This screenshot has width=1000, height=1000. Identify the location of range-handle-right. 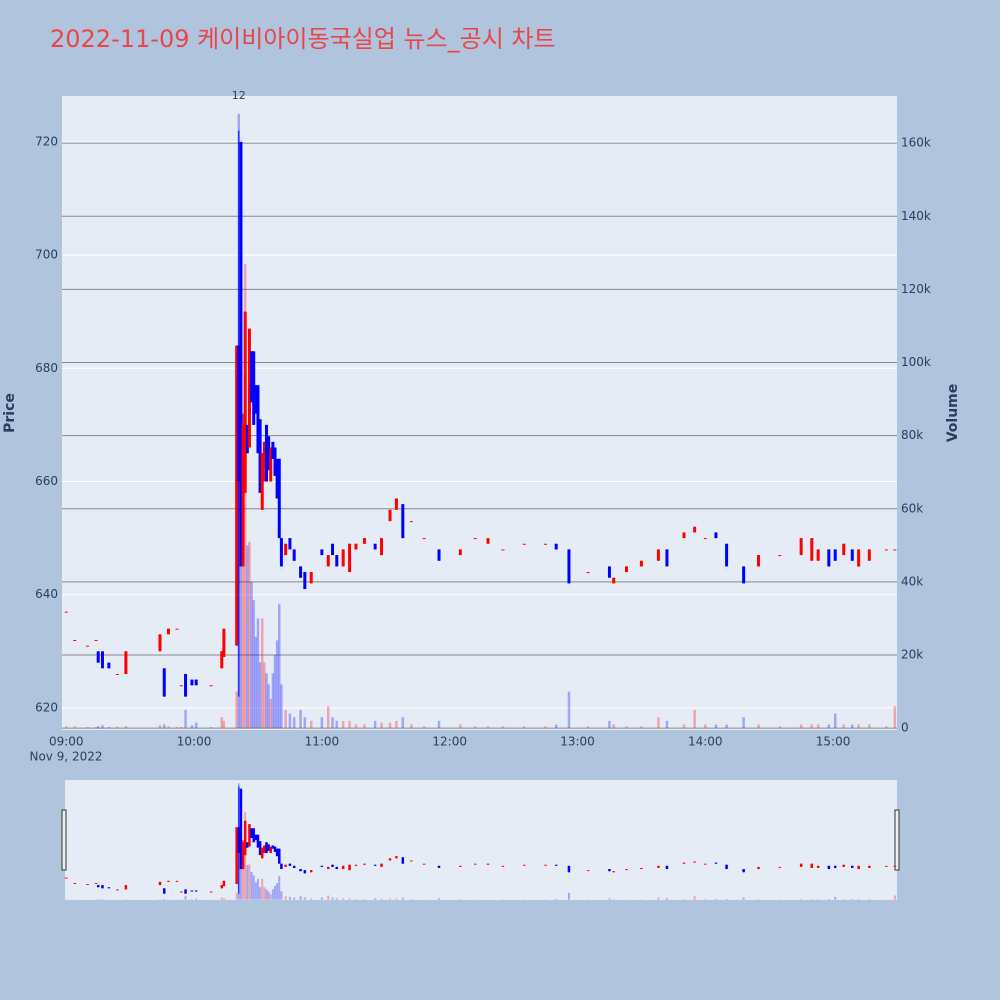
(897, 840).